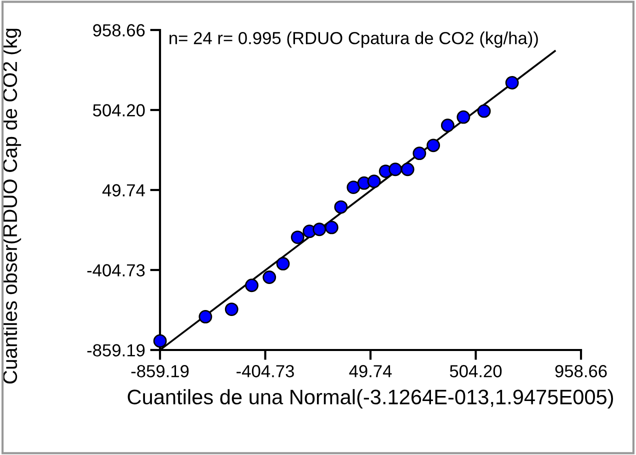  Describe the element at coordinates (354, 40) in the screenshot. I see `annotation: n= 24 r= 0.995 (RDUO Cpatura de CO2 (kg/ha))` at that location.